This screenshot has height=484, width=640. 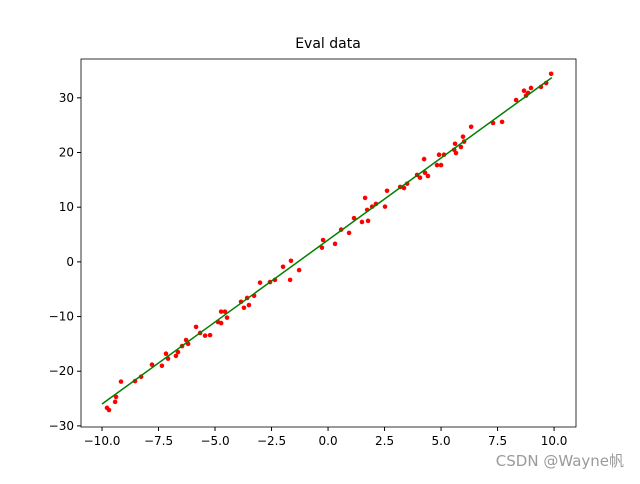 What do you see at coordinates (61, 371) in the screenshot?
I see `y-tick-label: −20` at bounding box center [61, 371].